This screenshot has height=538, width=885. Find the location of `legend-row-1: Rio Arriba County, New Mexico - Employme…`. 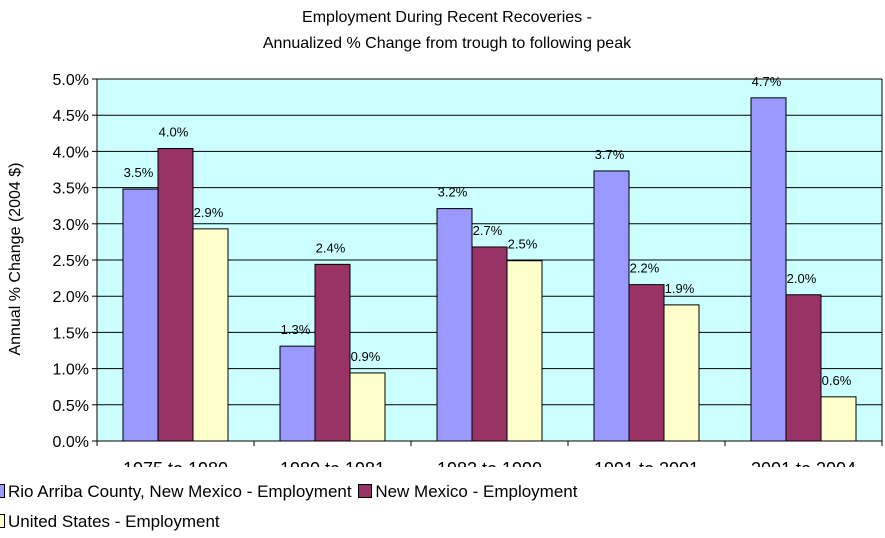

legend-row-1: Rio Arriba County, New Mexico - Employme… is located at coordinates (288, 492).